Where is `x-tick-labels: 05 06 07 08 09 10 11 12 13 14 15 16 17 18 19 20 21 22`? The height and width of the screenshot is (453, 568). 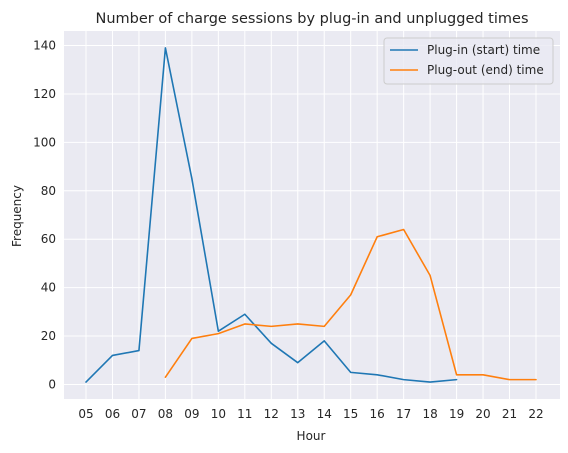
x-tick-labels: 05 06 07 08 09 10 11 12 13 14 15 16 17 18 19 20 21 22 is located at coordinates (310, 414).